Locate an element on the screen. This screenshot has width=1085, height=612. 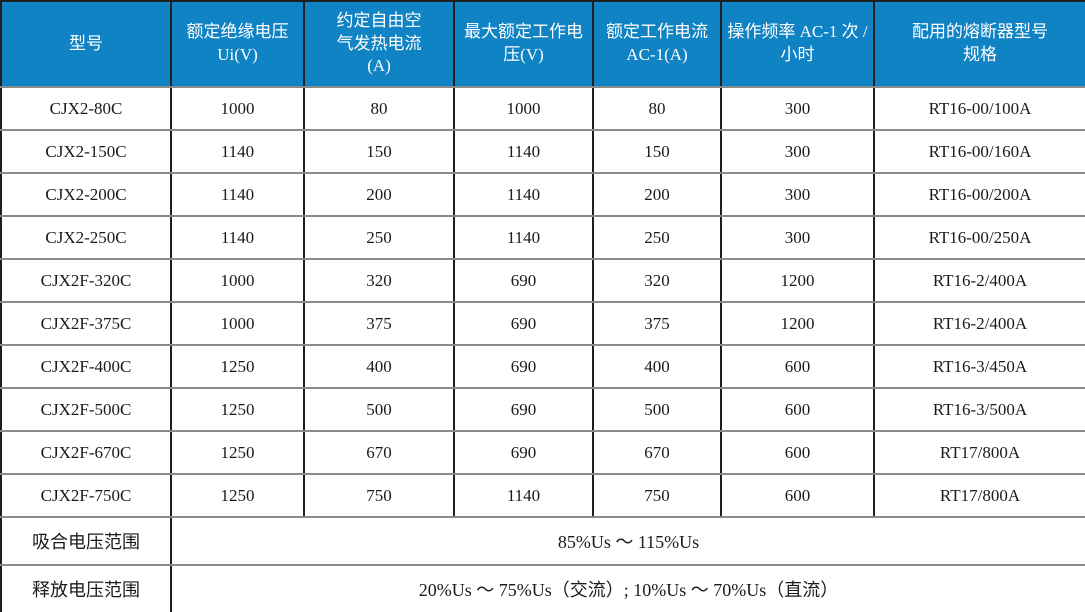
header-model-label: 型号 is located at coordinates (86, 43).